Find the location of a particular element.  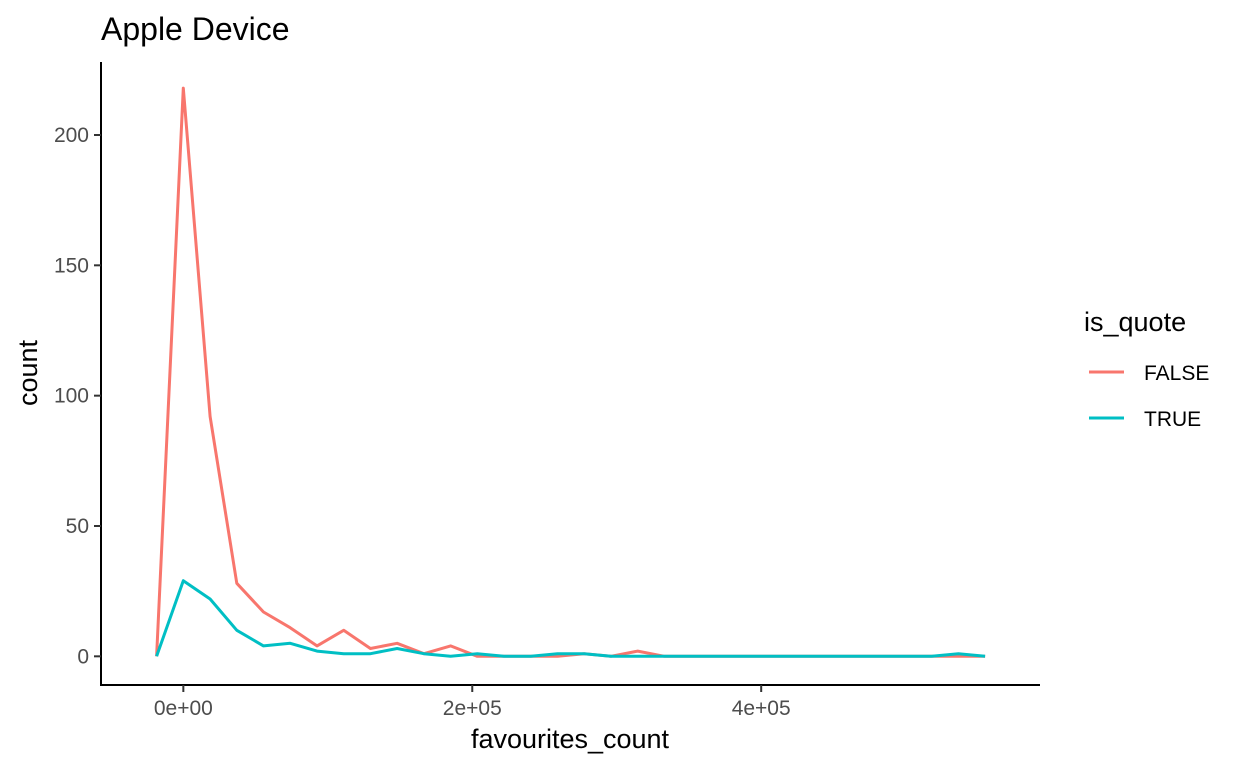

legend-item-false: FALSE is located at coordinates (1149, 373).